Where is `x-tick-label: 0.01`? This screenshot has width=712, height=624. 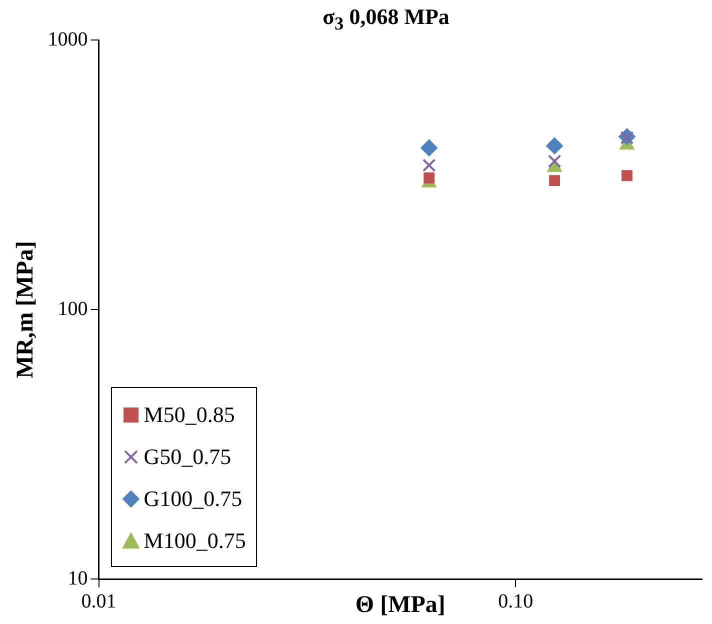
x-tick-label: 0.01 is located at coordinates (98, 601).